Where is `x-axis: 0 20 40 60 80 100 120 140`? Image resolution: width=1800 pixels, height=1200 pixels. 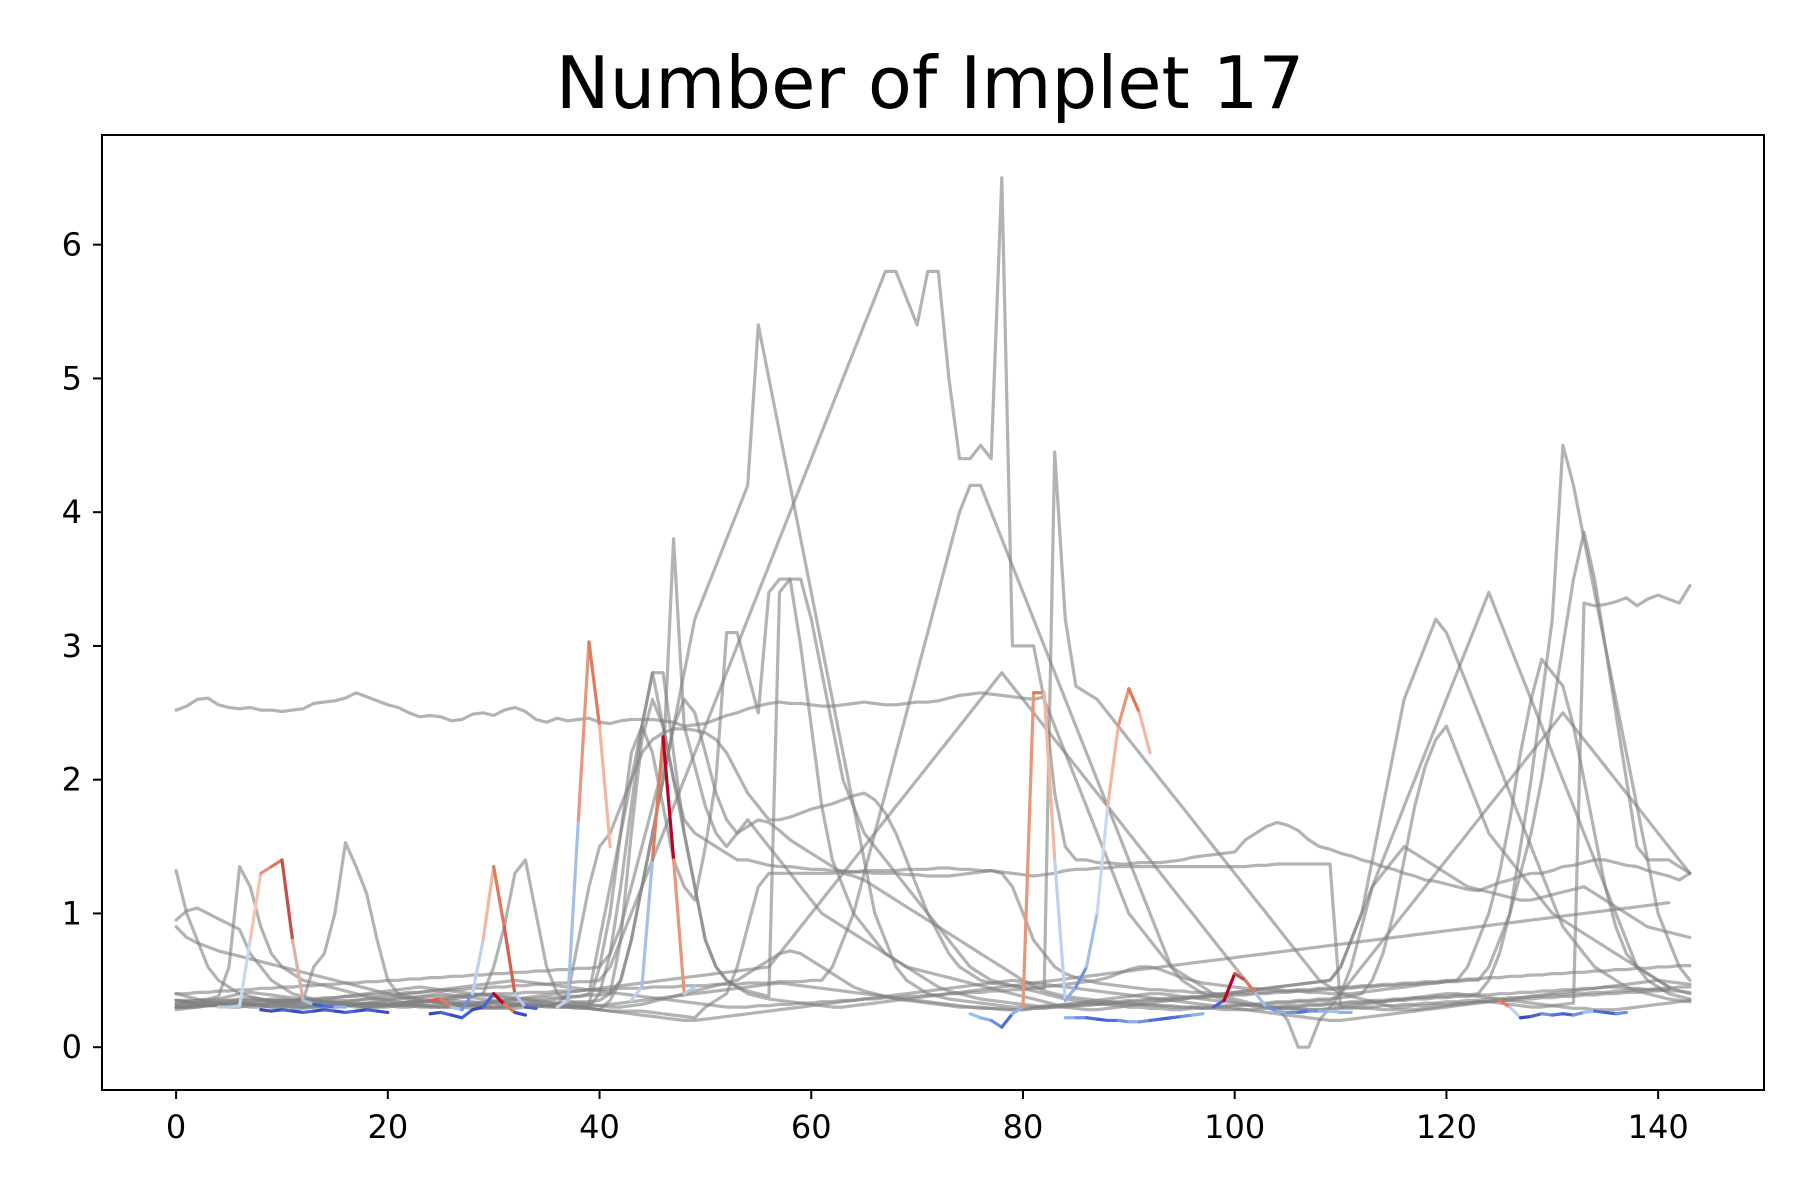
x-axis: 0 20 40 60 80 100 120 140 is located at coordinates (927, 1118).